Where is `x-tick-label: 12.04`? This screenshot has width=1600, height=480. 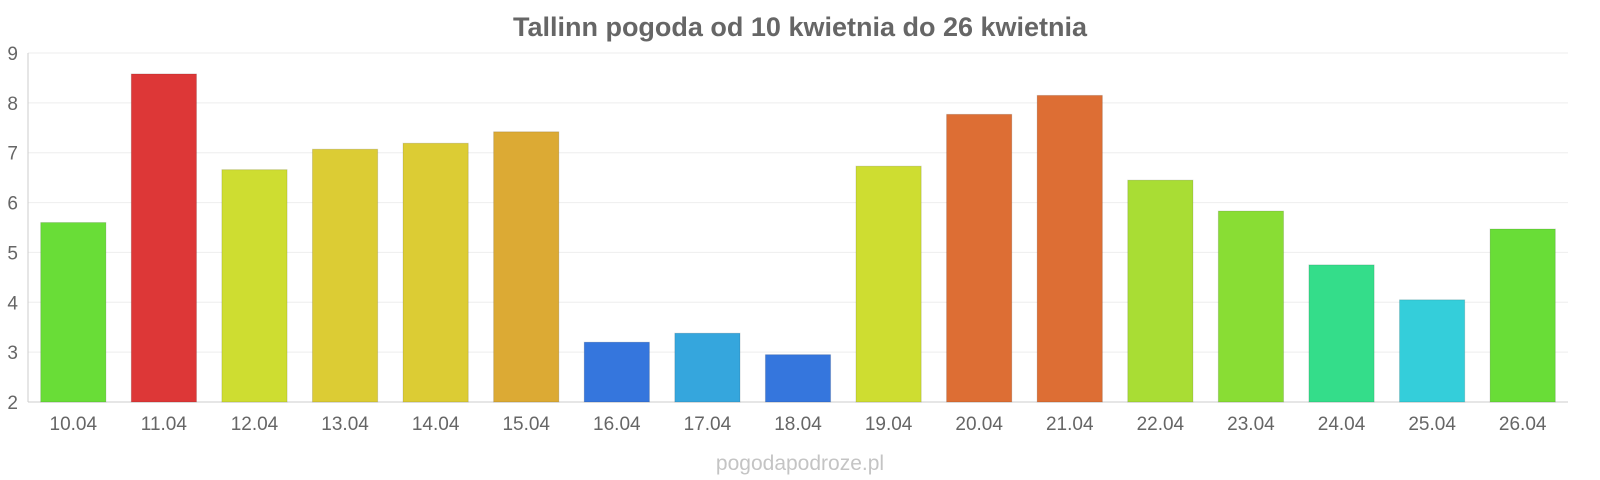
x-tick-label: 12.04 is located at coordinates (255, 424).